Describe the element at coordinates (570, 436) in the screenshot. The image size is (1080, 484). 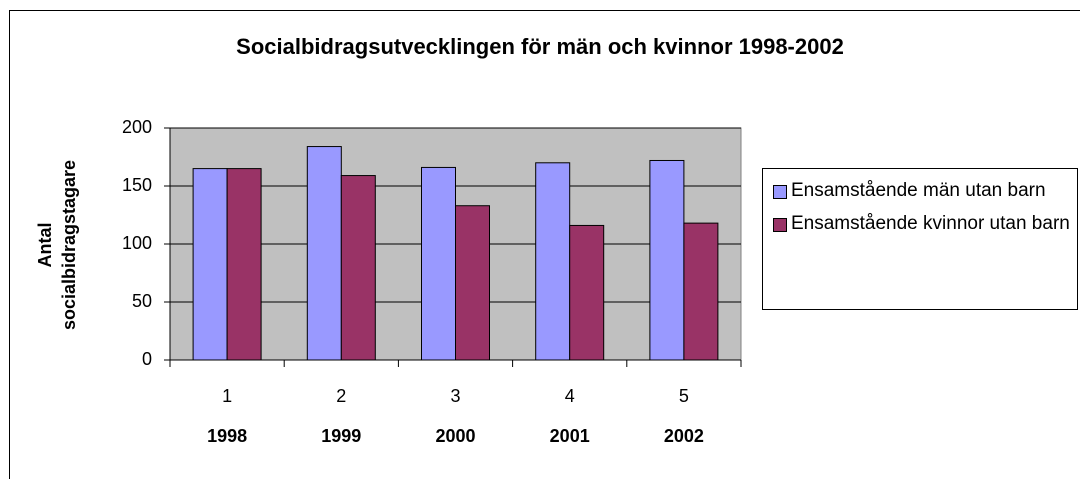
I see `x-year-label: 2001` at that location.